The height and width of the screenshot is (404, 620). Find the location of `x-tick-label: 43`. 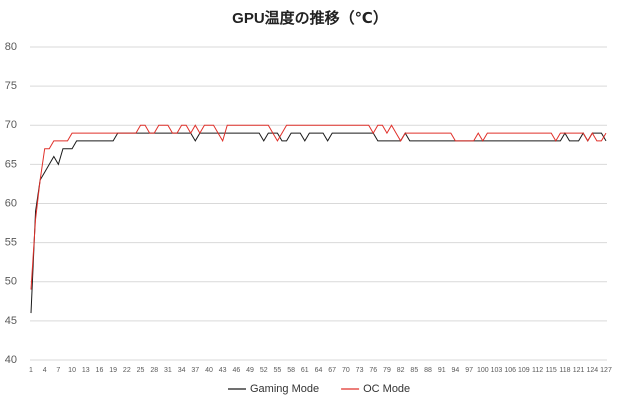

x-tick-label: 43 is located at coordinates (223, 370).